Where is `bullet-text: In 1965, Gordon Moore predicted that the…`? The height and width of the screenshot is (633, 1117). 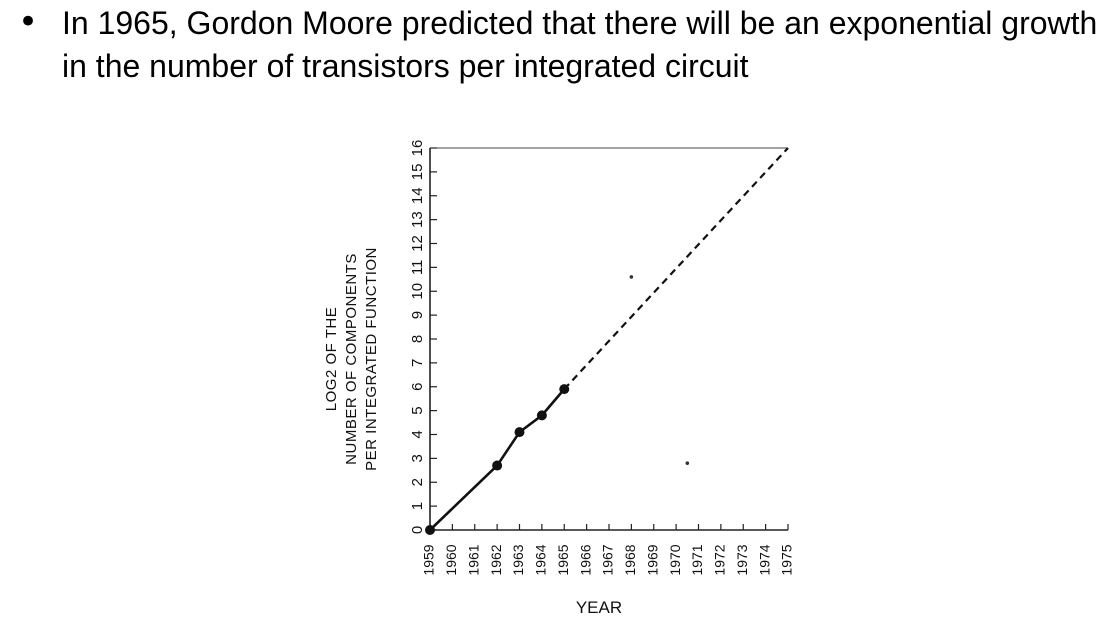
bullet-text: In 1965, Gordon Moore predicted that the… is located at coordinates (580, 44).